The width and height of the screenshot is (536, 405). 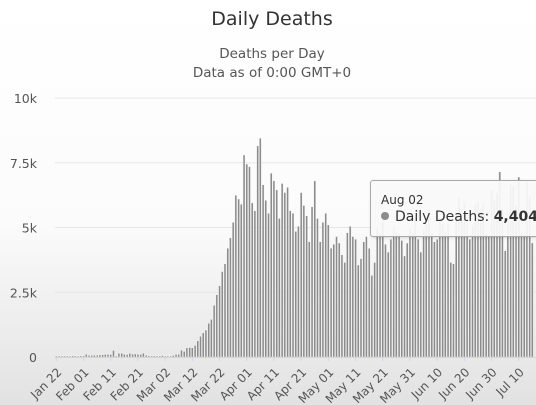 What do you see at coordinates (271, 19) in the screenshot?
I see `chart-title: Daily Deaths` at bounding box center [271, 19].